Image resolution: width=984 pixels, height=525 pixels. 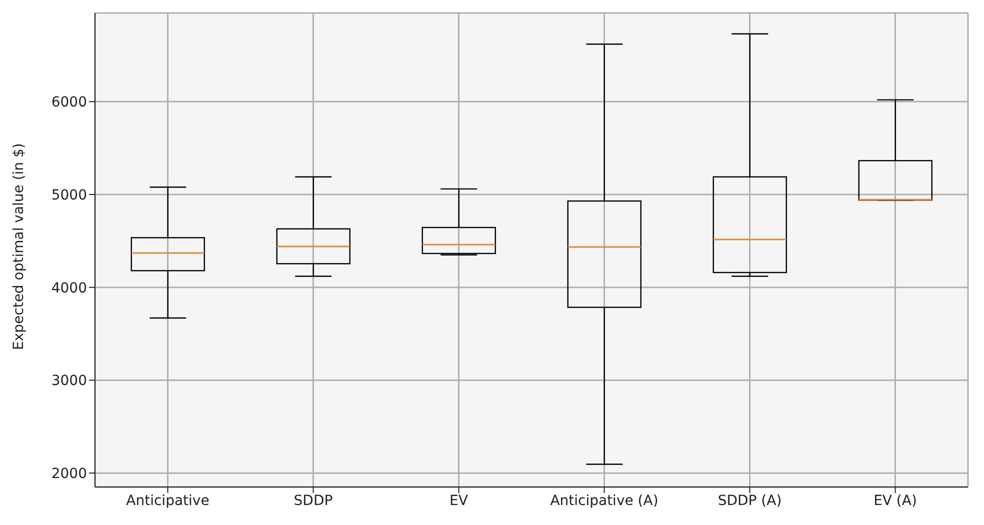 I want to click on x-tick-label: Anticipative, so click(x=168, y=500).